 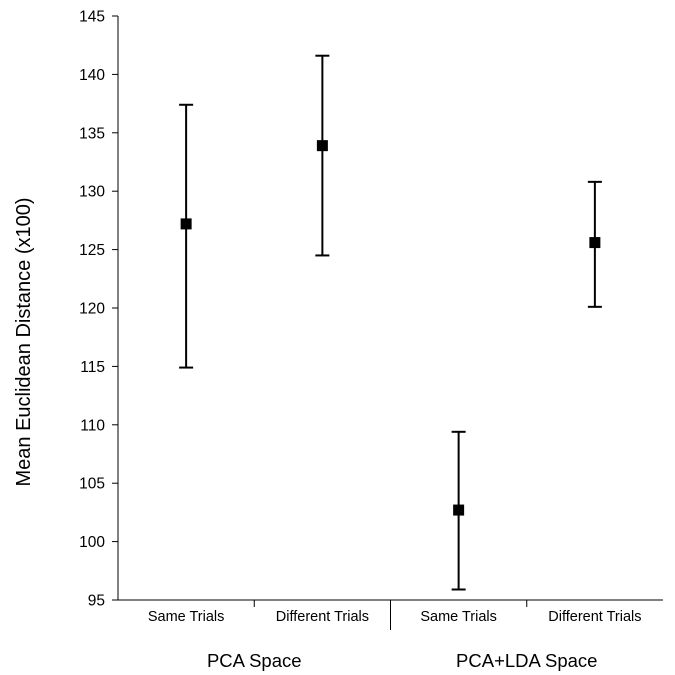 What do you see at coordinates (92, 17) in the screenshot?
I see `y-tick-label: 145` at bounding box center [92, 17].